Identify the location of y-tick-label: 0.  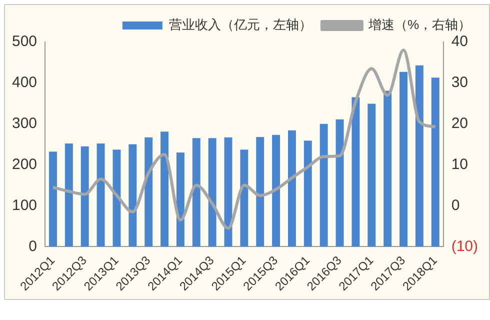
(33, 246).